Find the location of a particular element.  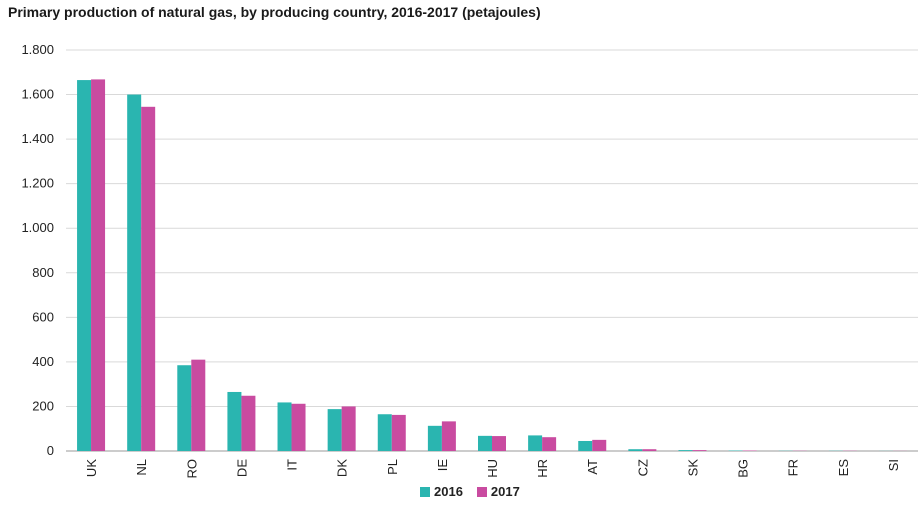

bar-nl-2017 is located at coordinates (148, 278).